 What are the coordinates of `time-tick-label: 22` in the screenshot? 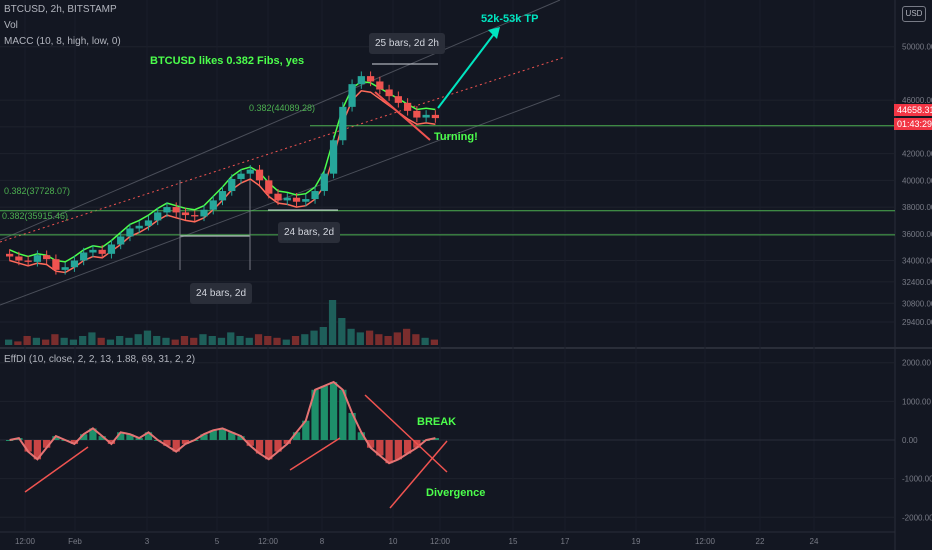 It's located at (760, 541).